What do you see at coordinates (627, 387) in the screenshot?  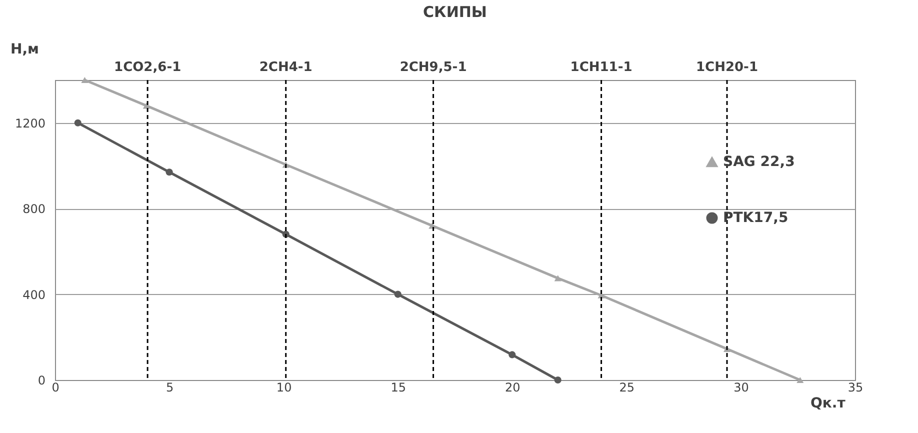 I see `x-tick-label: 25` at bounding box center [627, 387].